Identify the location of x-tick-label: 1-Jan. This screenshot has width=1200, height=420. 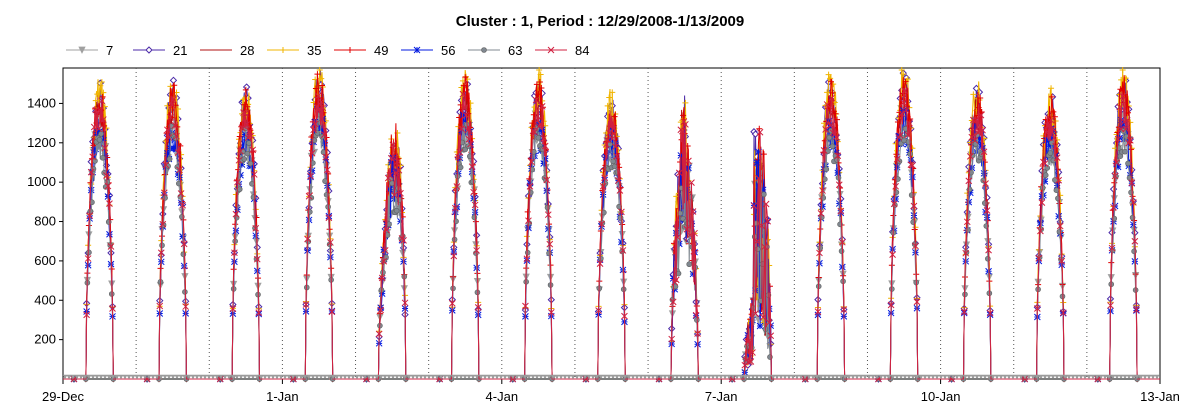
(282, 396).